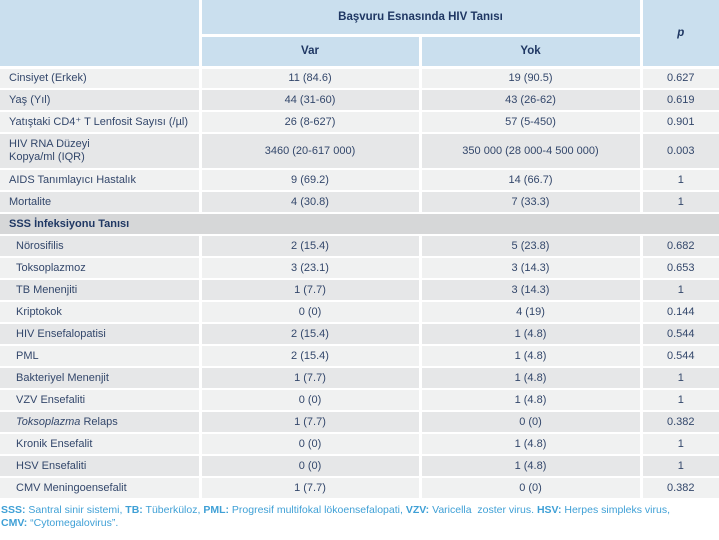 The height and width of the screenshot is (540, 719). What do you see at coordinates (311, 202) in the screenshot?
I see `cell-var: 4 (30.8)` at bounding box center [311, 202].